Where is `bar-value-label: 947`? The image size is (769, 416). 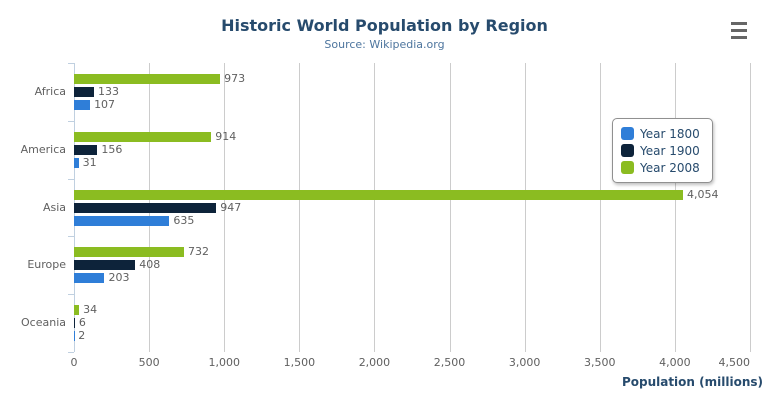
bar-value-label: 947 is located at coordinates (231, 207).